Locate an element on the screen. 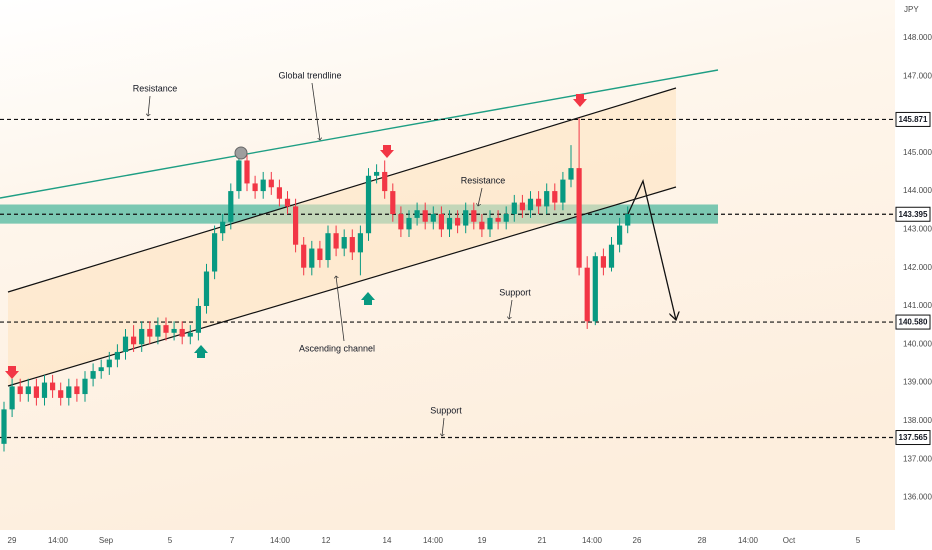  x-tick-label: 26 is located at coordinates (637, 540).